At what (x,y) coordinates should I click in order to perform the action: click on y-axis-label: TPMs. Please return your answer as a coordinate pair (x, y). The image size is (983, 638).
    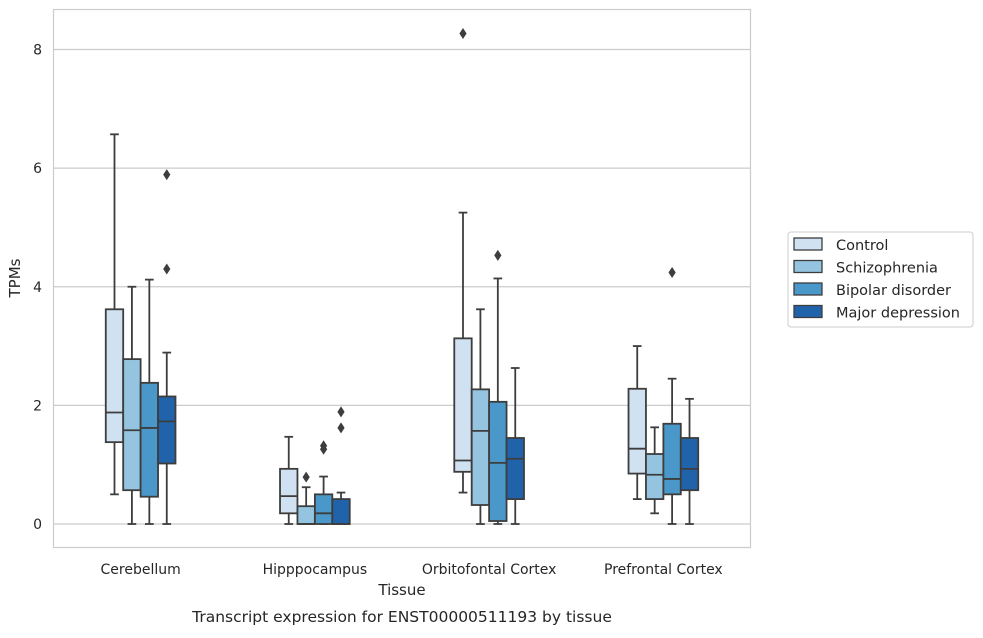
    Looking at the image, I should click on (15, 278).